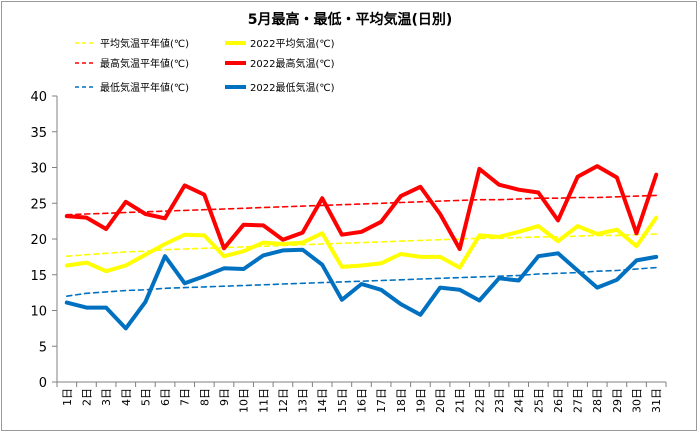 The height and width of the screenshot is (434, 700). I want to click on chart-title: 5月最高・最低・平均気温(日別), so click(350, 19).